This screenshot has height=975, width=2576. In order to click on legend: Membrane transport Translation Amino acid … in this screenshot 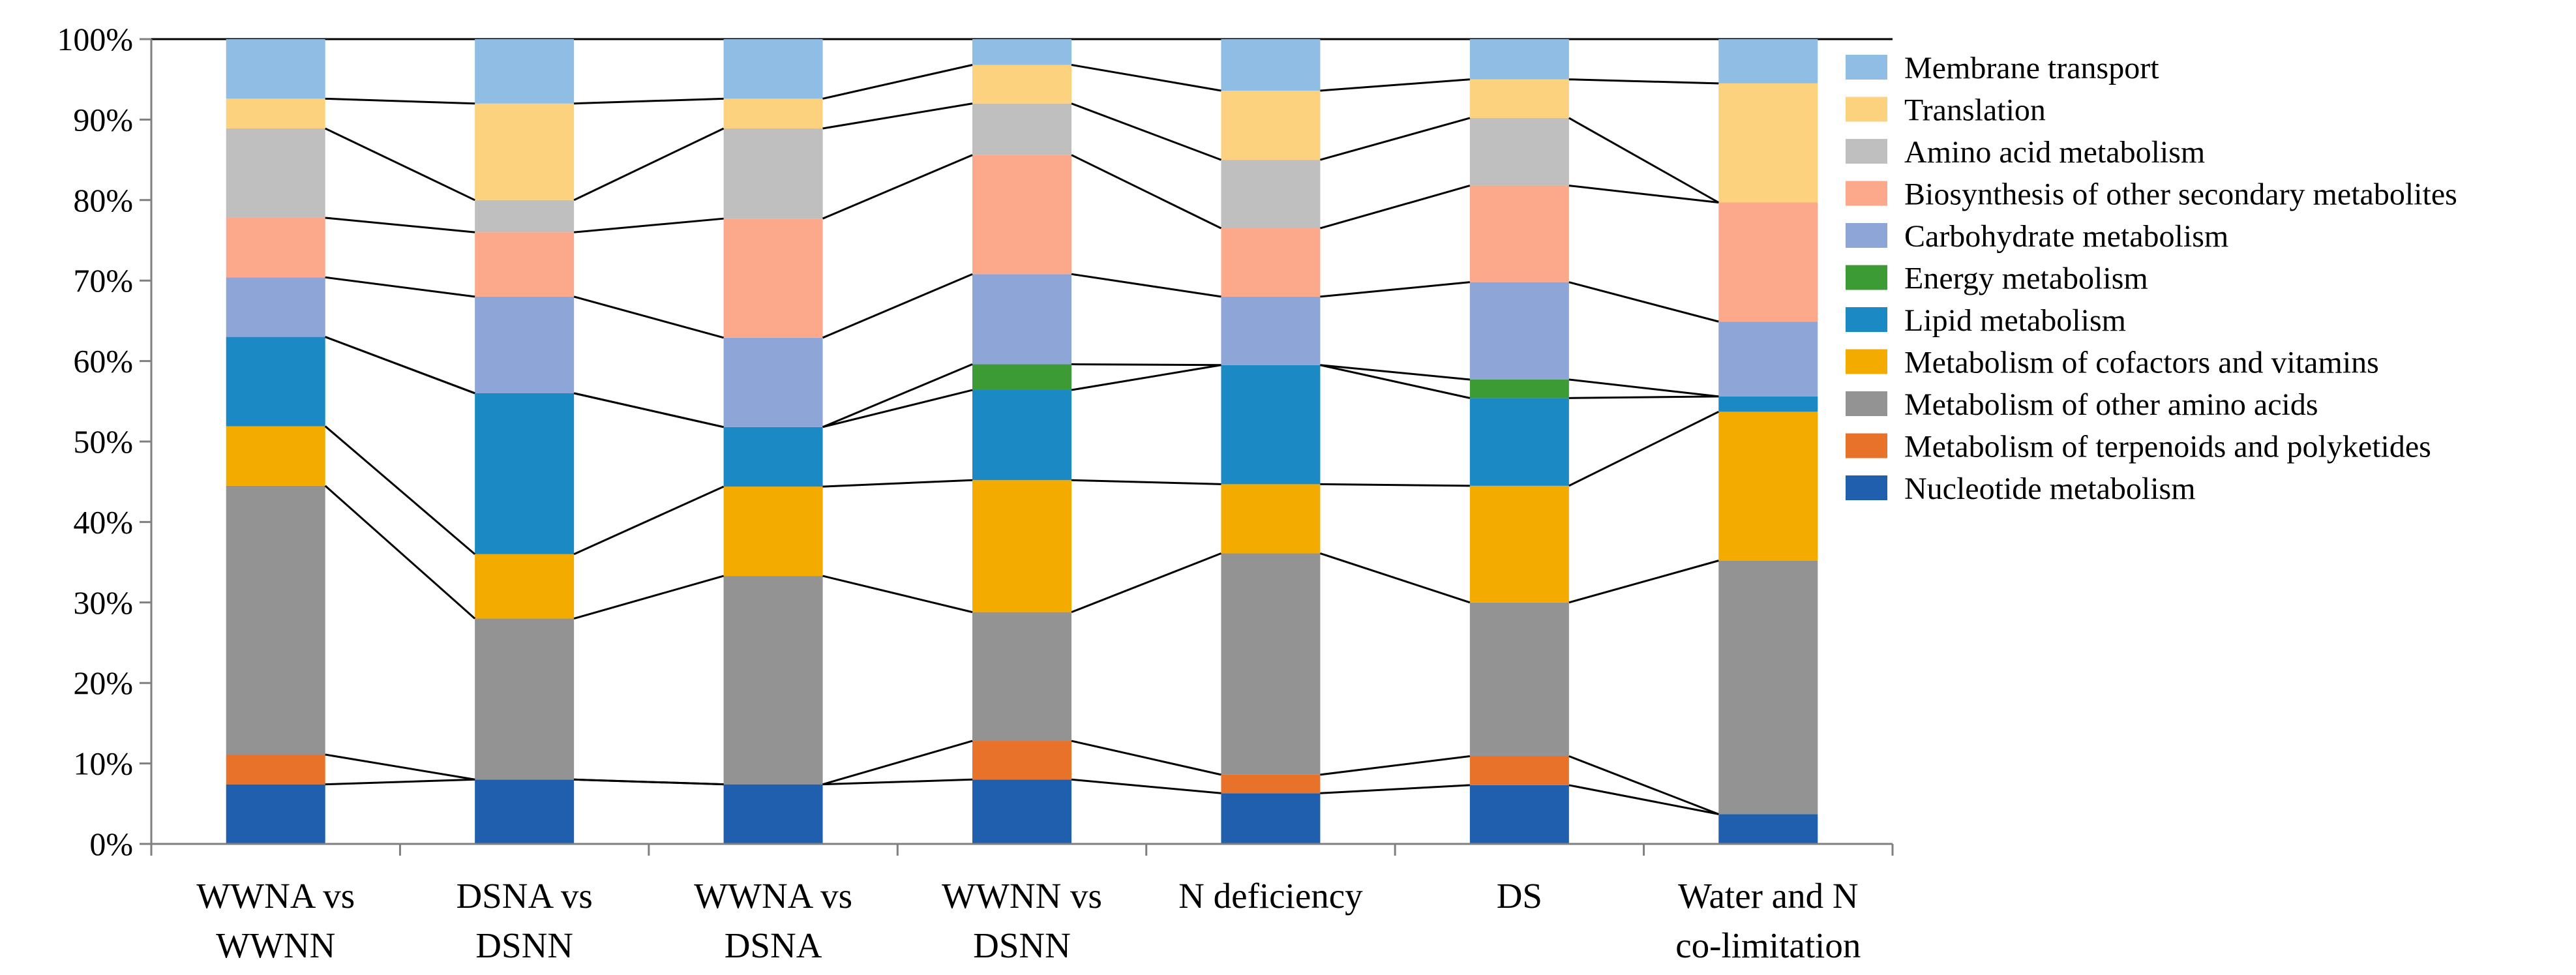, I will do `click(2151, 278)`.